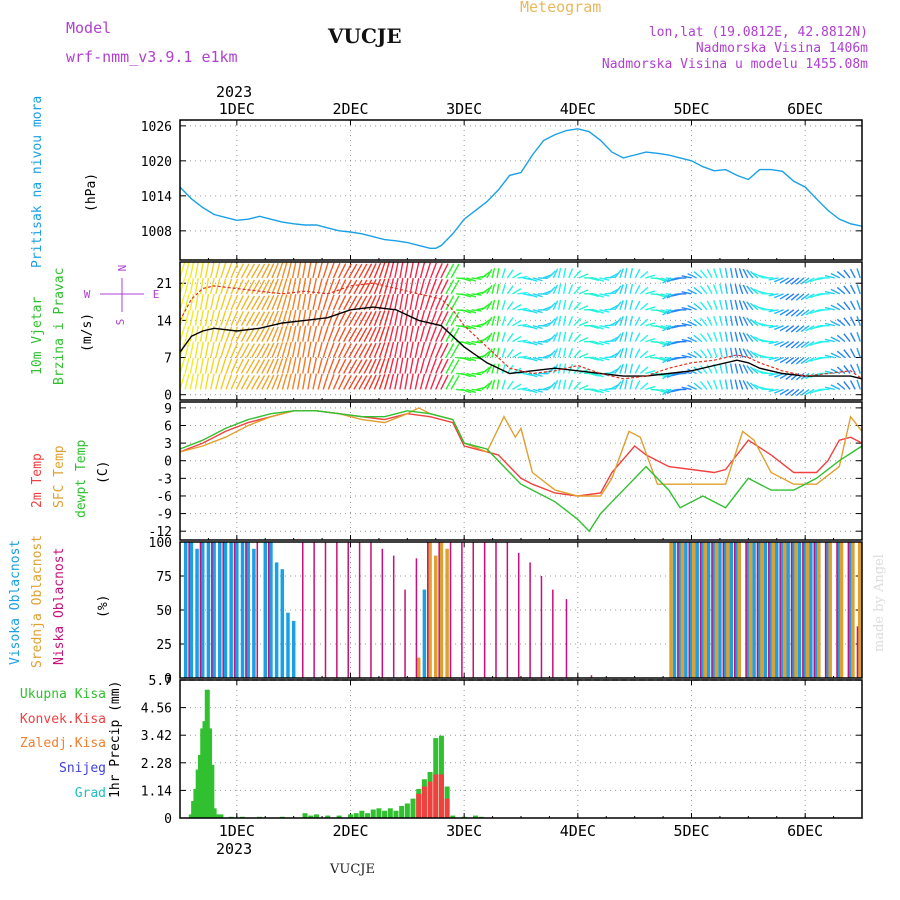  I want to click on y-tick-label: 5.7, so click(160, 681).